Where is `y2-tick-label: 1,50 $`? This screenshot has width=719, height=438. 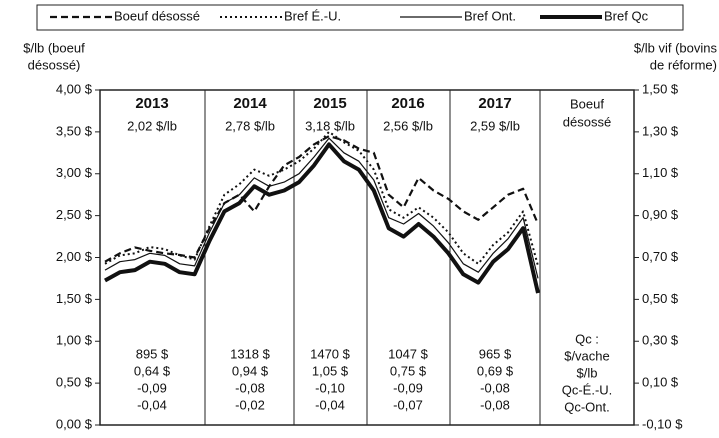 y2-tick-label: 1,50 $ is located at coordinates (660, 88).